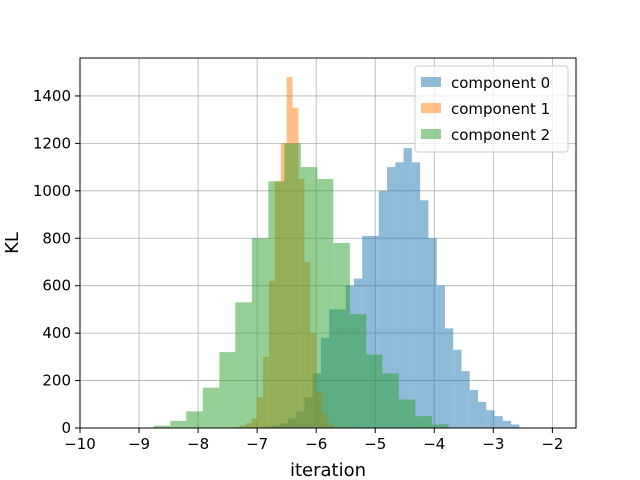 The image size is (640, 480). Describe the element at coordinates (52, 96) in the screenshot. I see `y-tick-label: 1400` at that location.